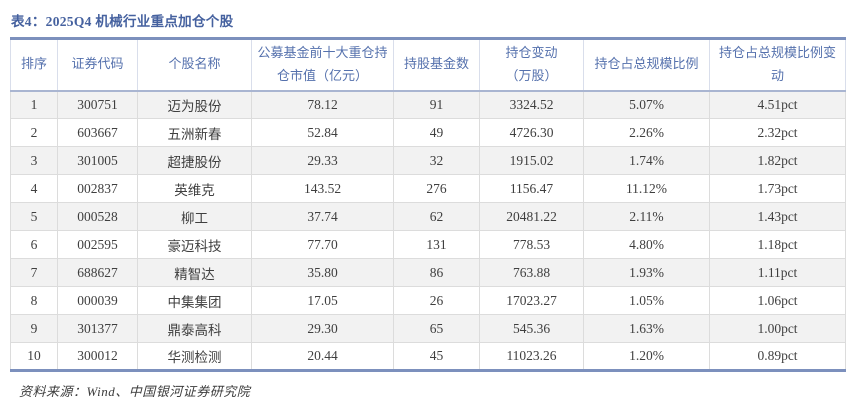  Describe the element at coordinates (777, 65) in the screenshot. I see `column-header: 持仓占总规模比例变动` at that location.